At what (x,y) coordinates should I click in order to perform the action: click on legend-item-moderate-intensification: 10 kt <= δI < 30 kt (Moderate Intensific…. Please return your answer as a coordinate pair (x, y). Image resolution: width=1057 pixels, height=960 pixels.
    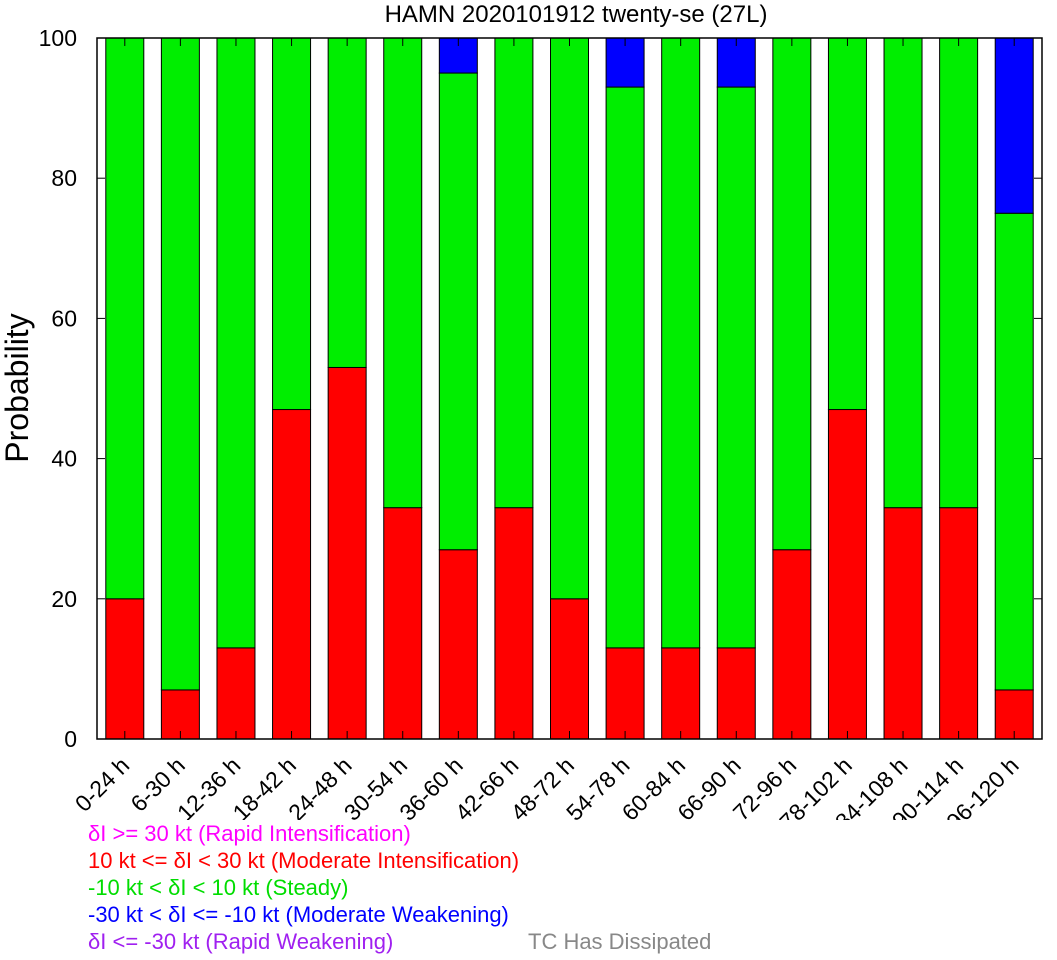
    Looking at the image, I should click on (304, 860).